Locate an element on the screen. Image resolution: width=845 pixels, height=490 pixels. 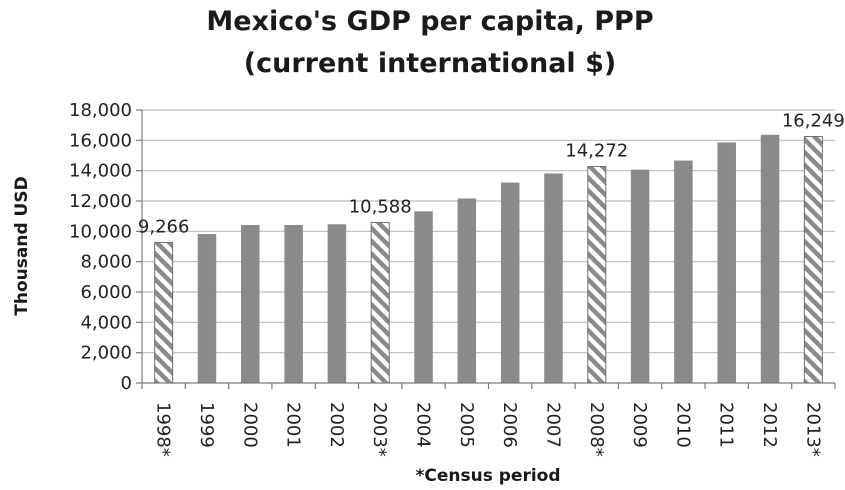
x-tick-label: 2010 is located at coordinates (682, 425).